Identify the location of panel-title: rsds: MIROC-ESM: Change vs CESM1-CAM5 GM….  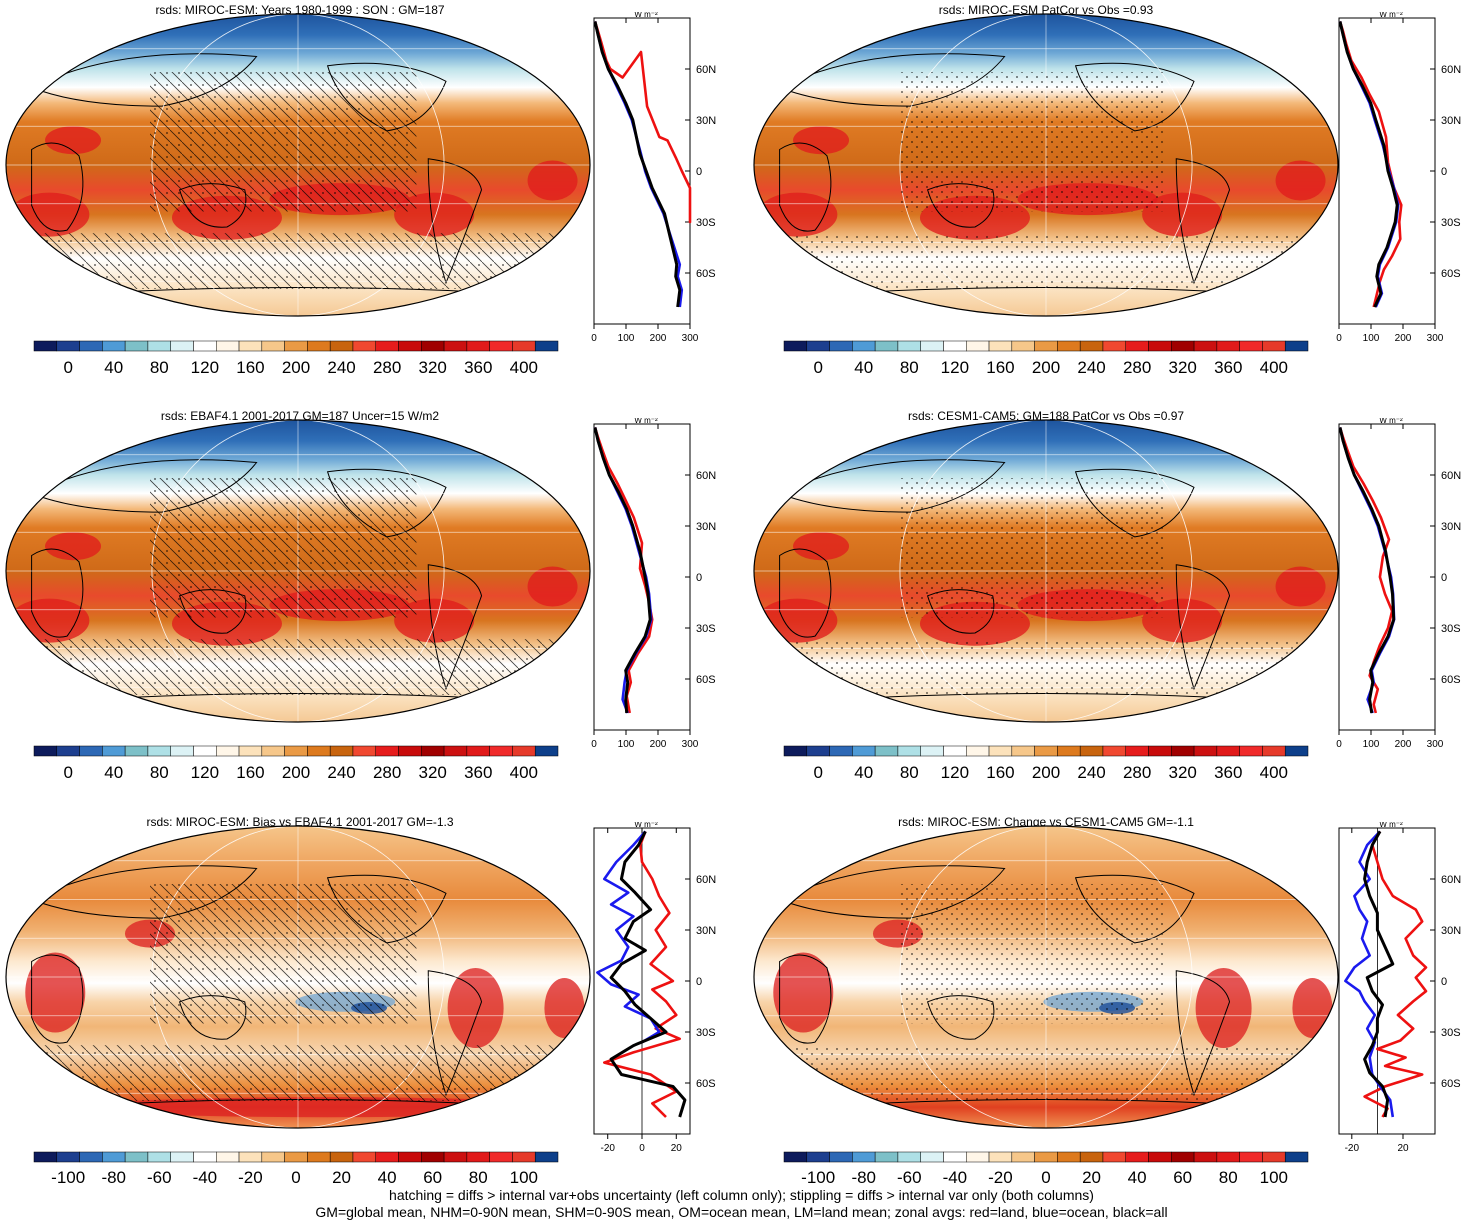
(1046, 822).